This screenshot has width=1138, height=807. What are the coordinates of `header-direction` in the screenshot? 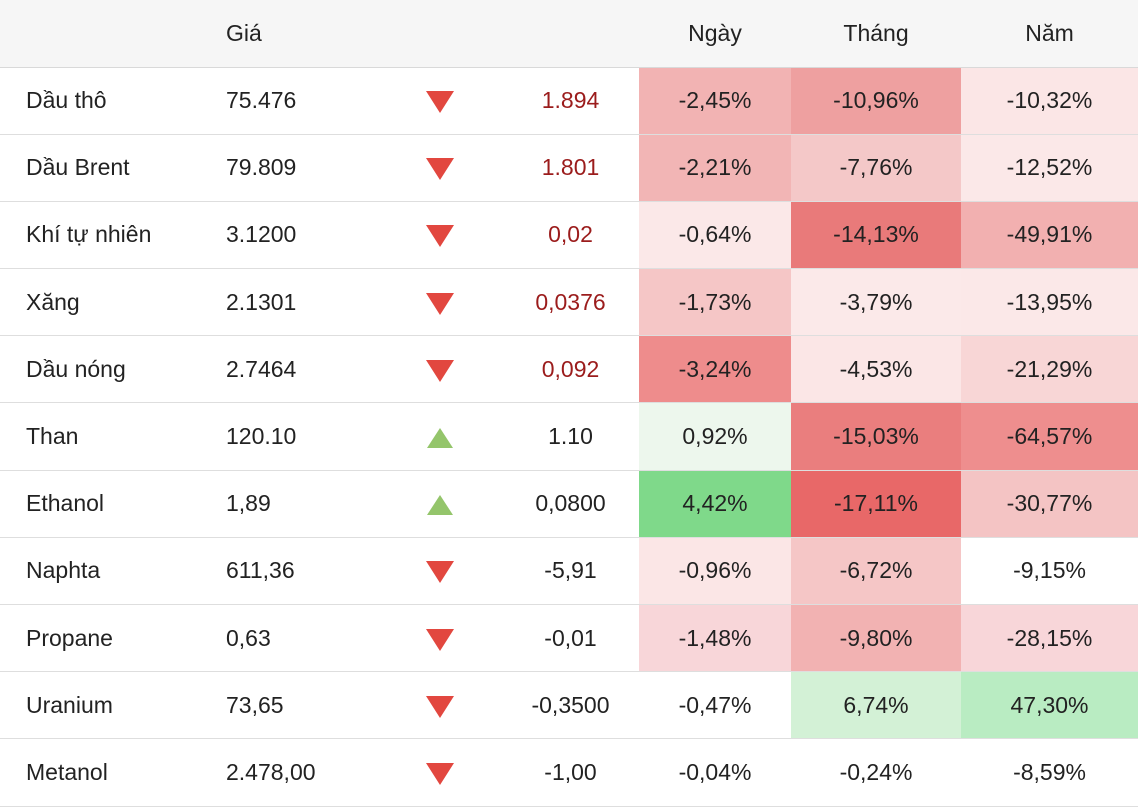 It's located at (440, 34).